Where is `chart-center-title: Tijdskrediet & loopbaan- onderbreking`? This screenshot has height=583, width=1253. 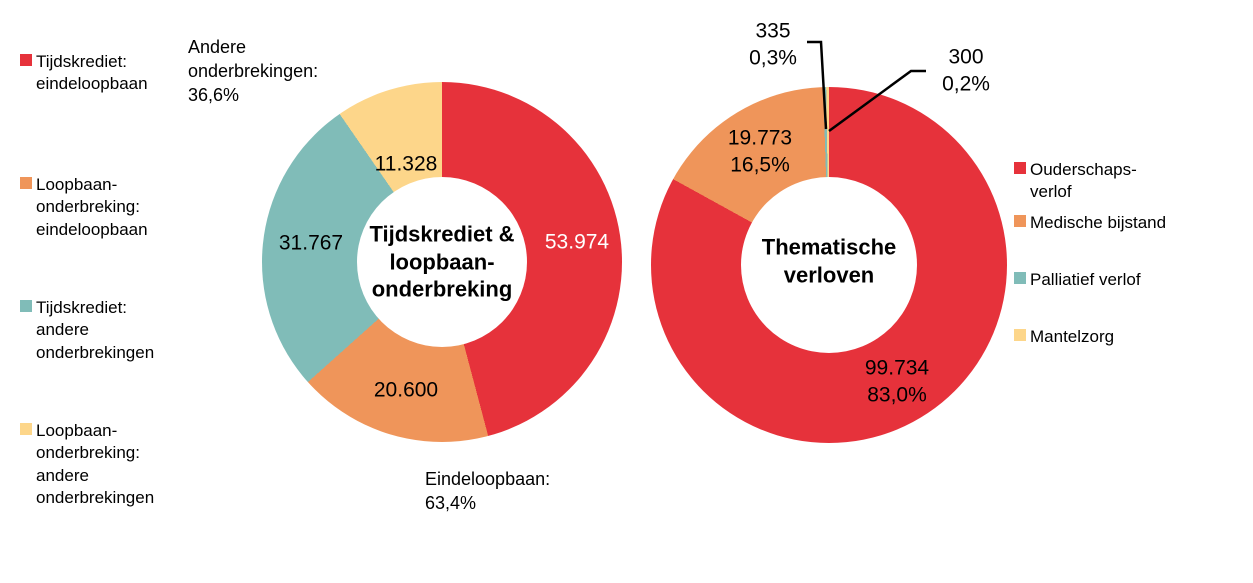
chart-center-title: Tijdskrediet & loopbaan- onderbreking is located at coordinates (442, 261).